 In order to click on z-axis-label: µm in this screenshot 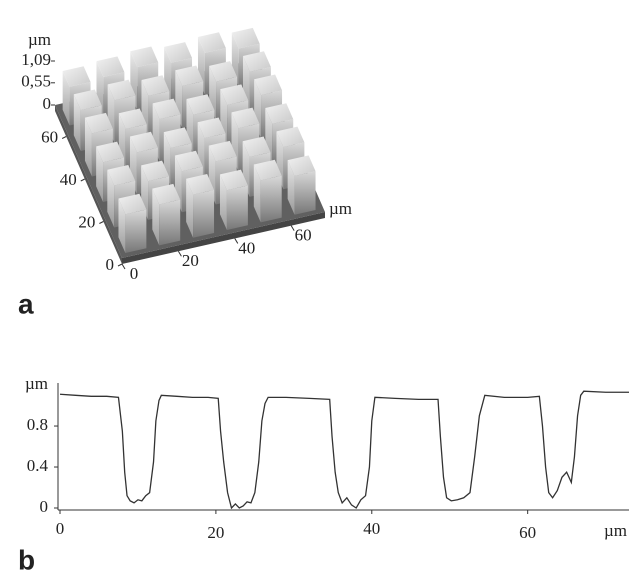, I will do `click(39, 39)`.